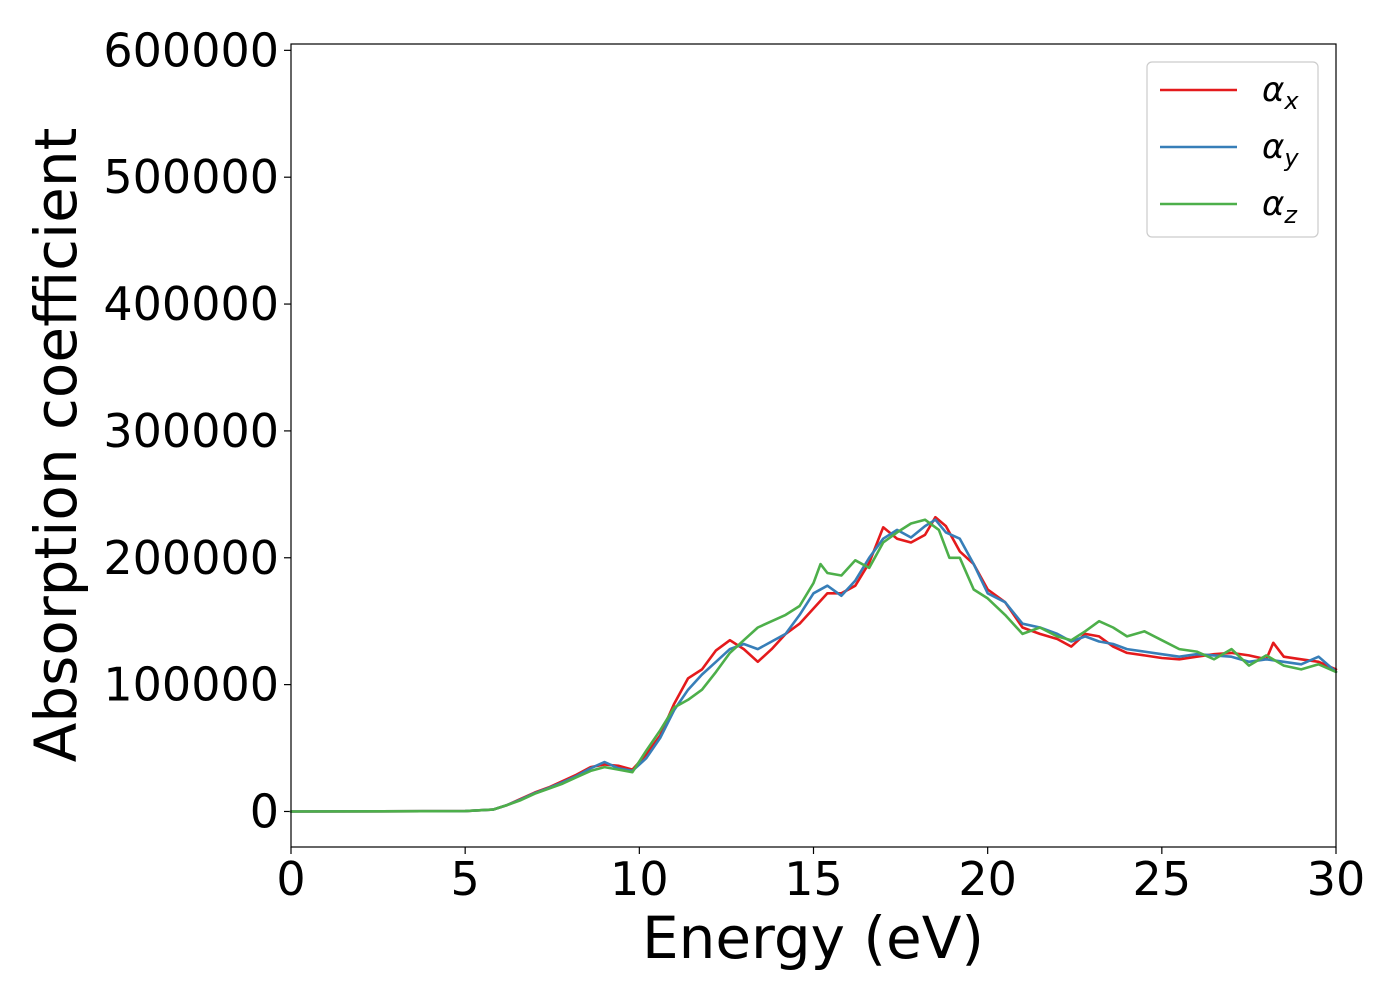  I want to click on legend-label-z: αz, so click(1280, 206).